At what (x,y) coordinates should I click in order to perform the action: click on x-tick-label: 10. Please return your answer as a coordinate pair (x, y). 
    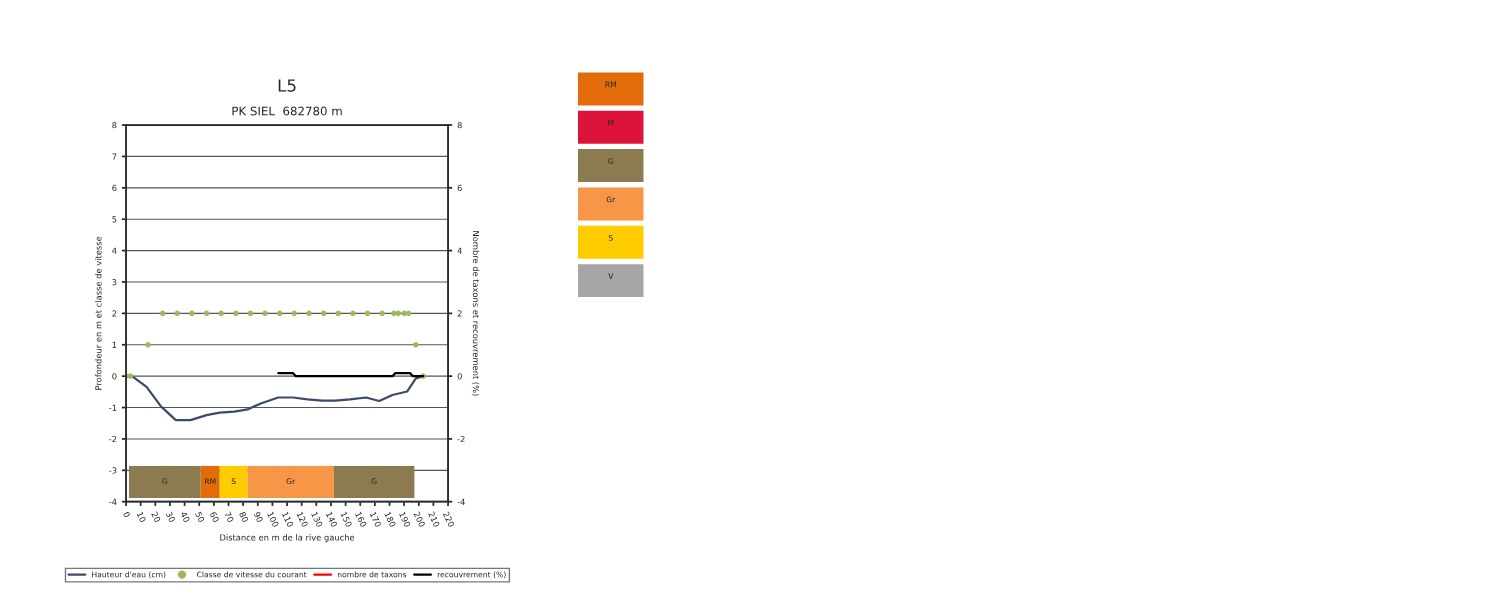
    Looking at the image, I should click on (141, 517).